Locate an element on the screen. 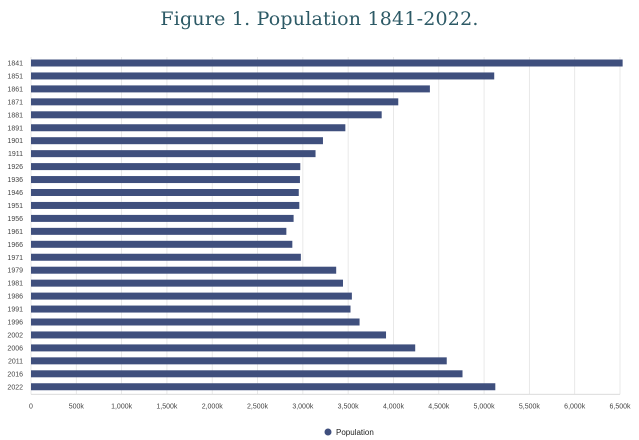  y-tick-label: 1881 is located at coordinates (15, 115).